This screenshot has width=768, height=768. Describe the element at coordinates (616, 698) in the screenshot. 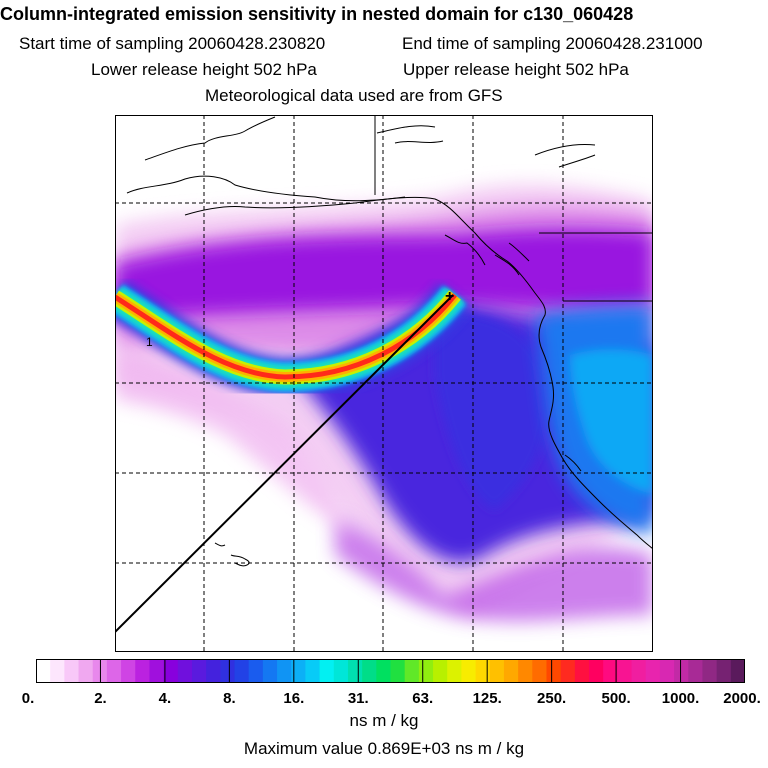

I see `colorbar-tick-label: 500.` at that location.